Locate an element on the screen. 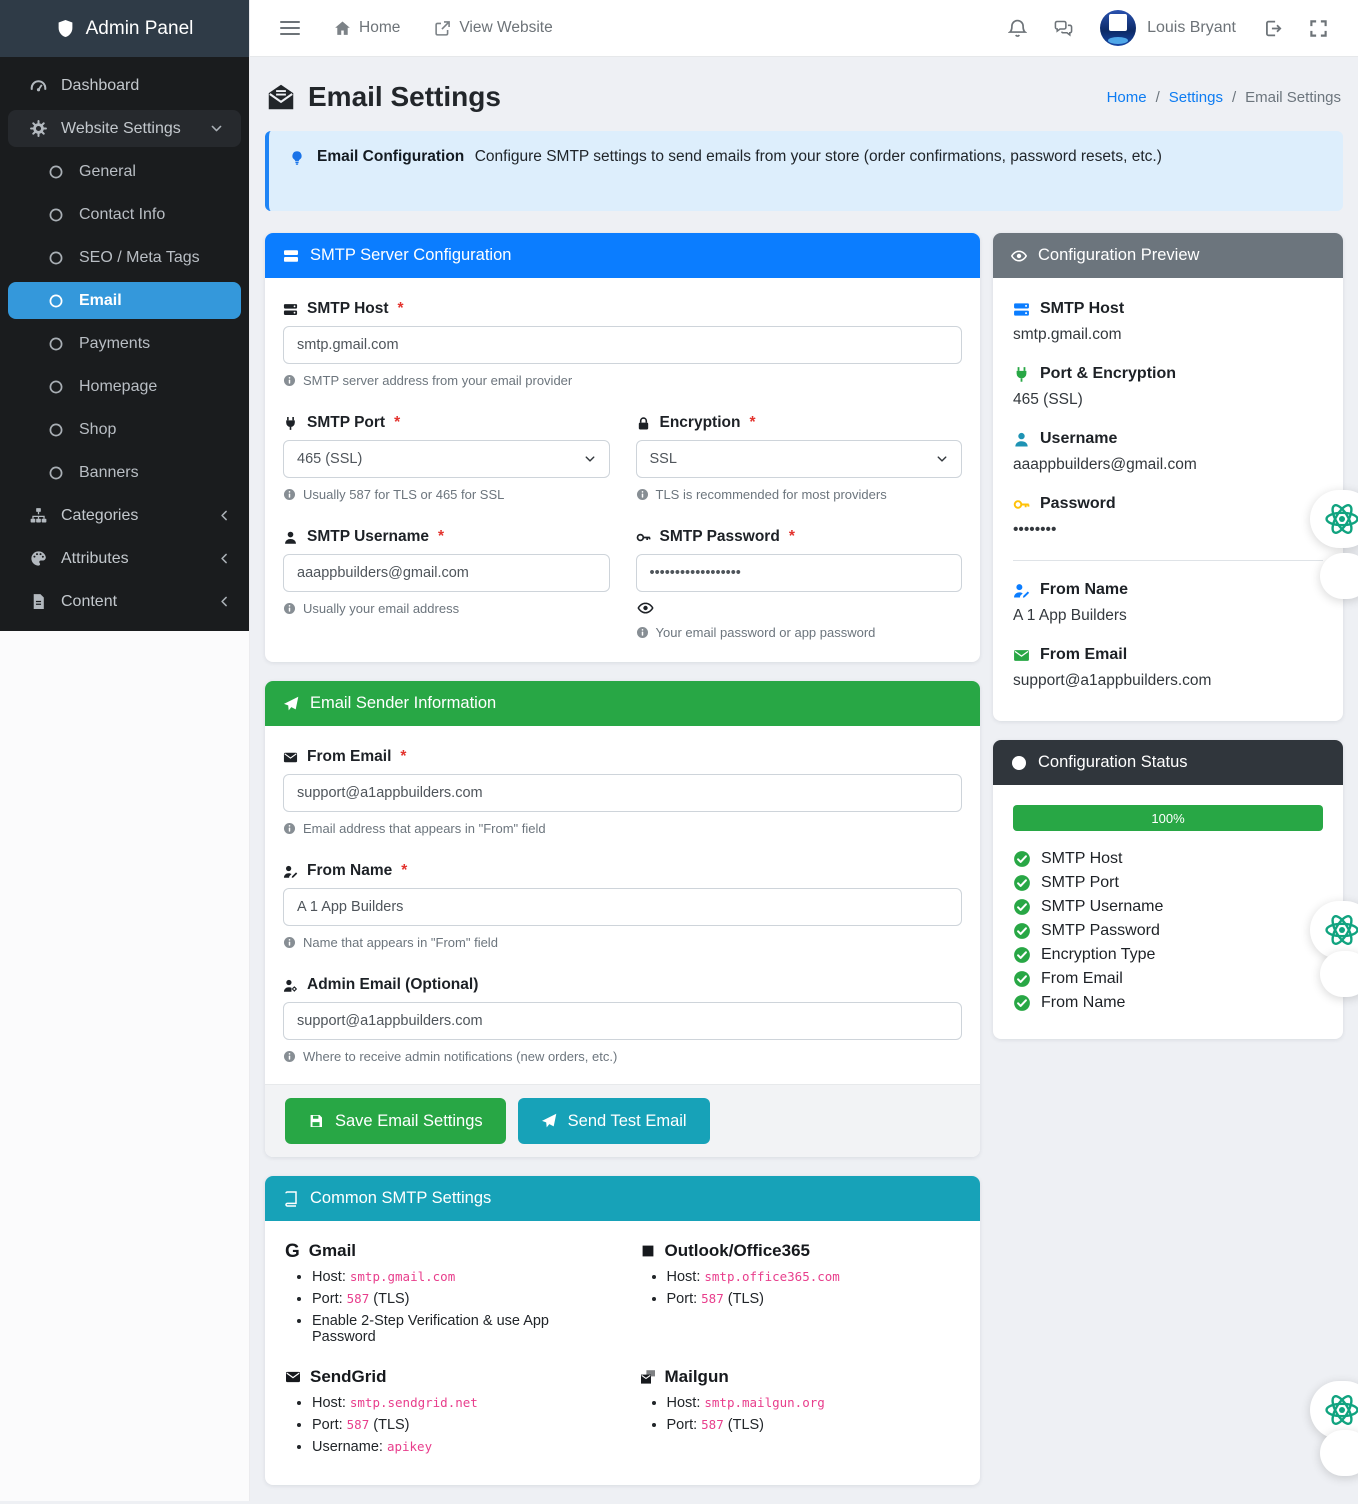  form-actions: Save Email Settings Send Test Email is located at coordinates (622, 1120).